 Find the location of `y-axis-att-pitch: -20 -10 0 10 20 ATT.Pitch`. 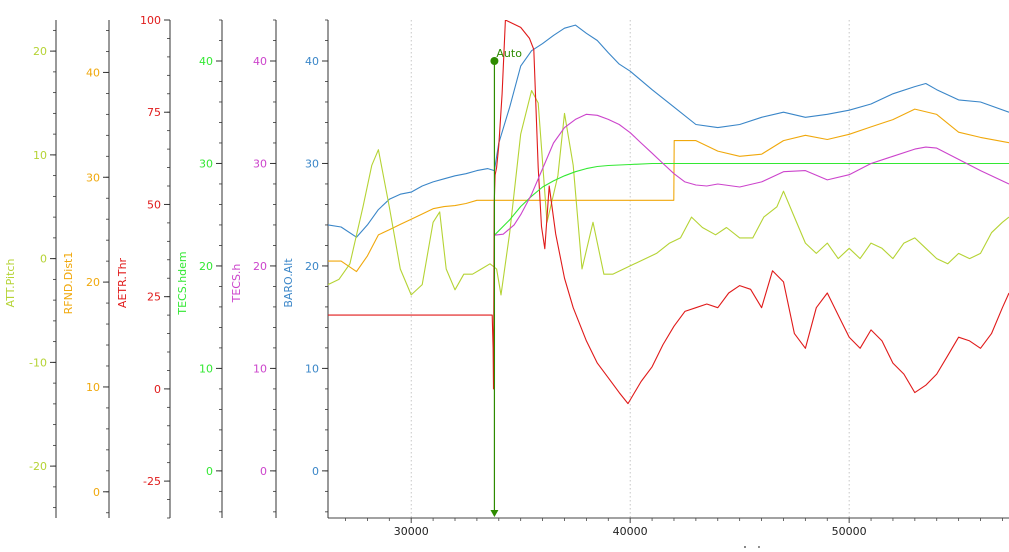

y-axis-att-pitch: -20 -10 0 10 20 ATT.Pitch is located at coordinates (30, 269).